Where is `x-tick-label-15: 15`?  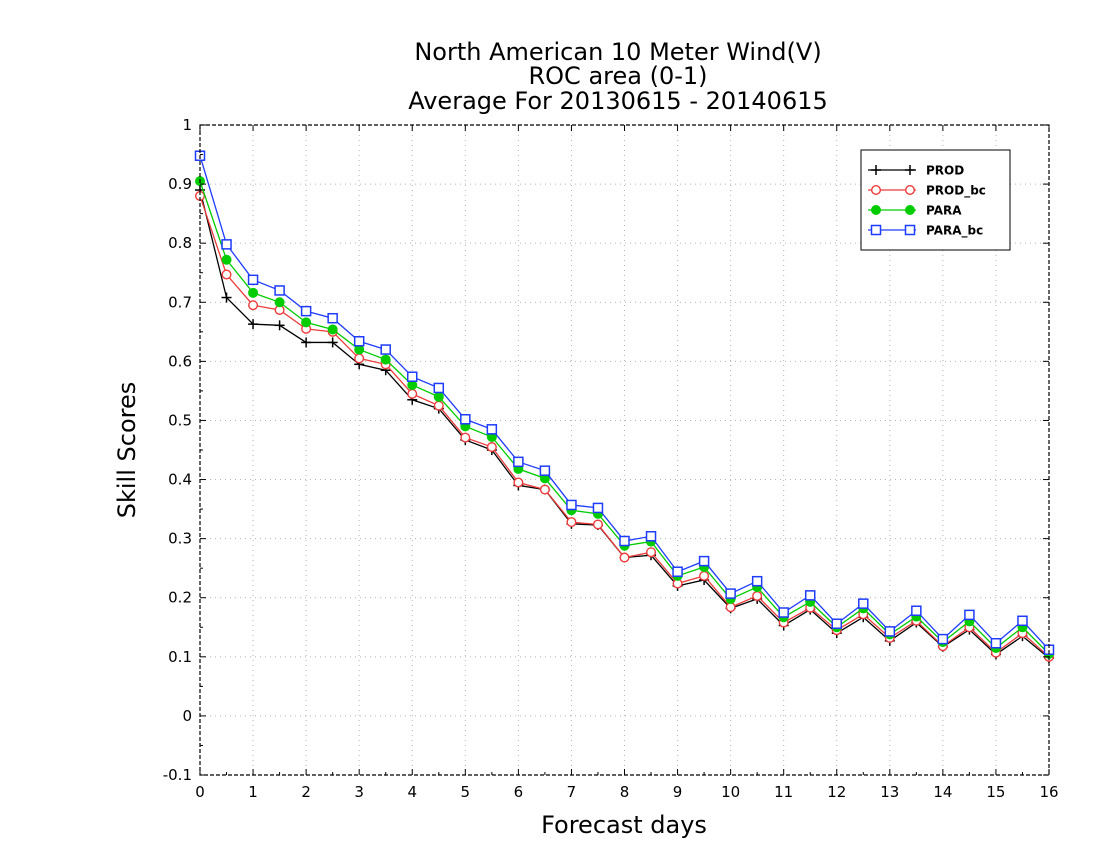
x-tick-label-15: 15 is located at coordinates (995, 792).